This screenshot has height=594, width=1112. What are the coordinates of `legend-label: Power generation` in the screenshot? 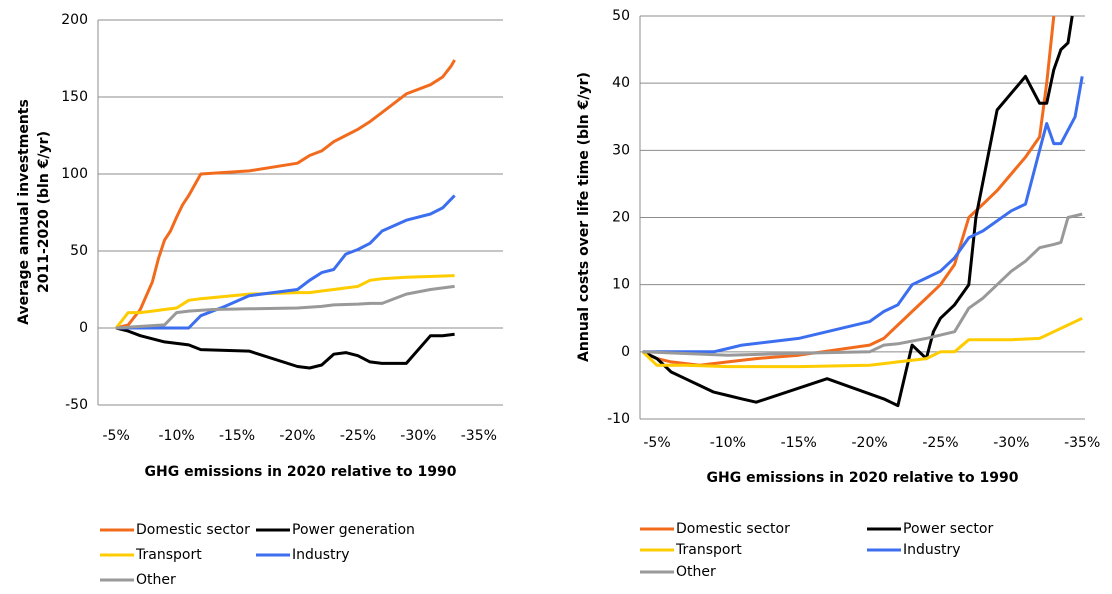 It's located at (353, 530).